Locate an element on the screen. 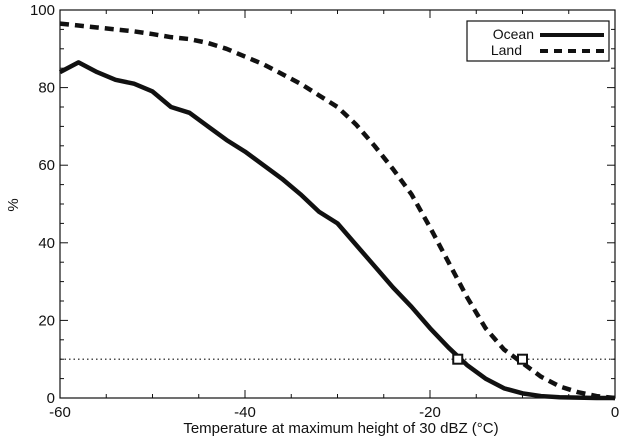 This screenshot has width=624, height=441. legend-ocean-label: Ocean is located at coordinates (513, 34).